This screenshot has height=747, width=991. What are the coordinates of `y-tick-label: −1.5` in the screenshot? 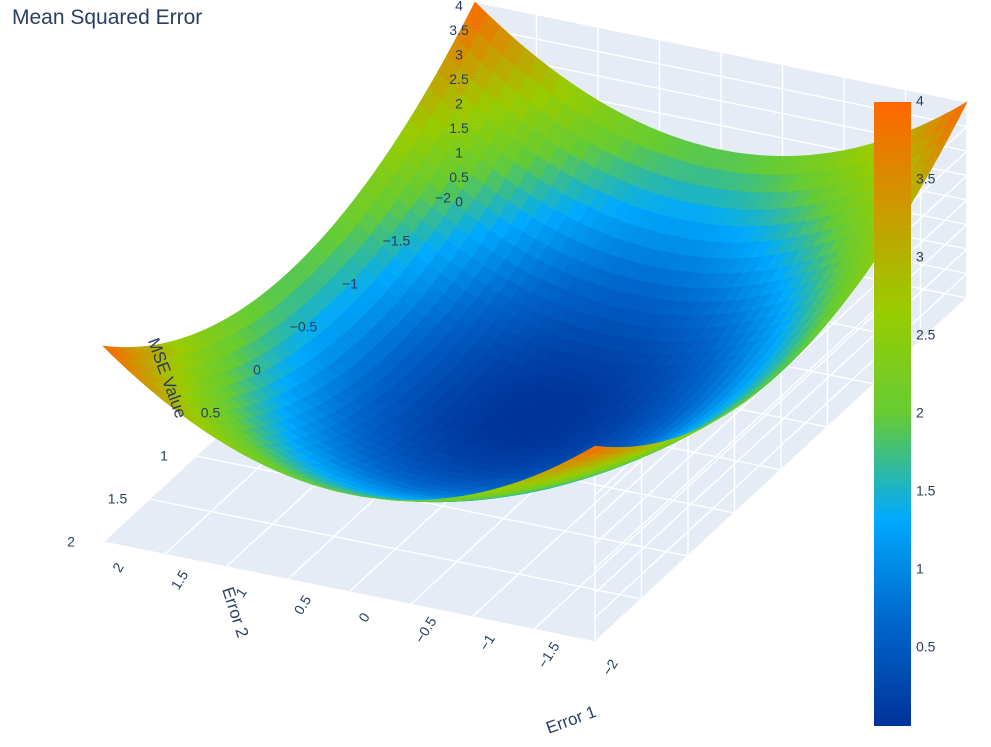 It's located at (397, 241).